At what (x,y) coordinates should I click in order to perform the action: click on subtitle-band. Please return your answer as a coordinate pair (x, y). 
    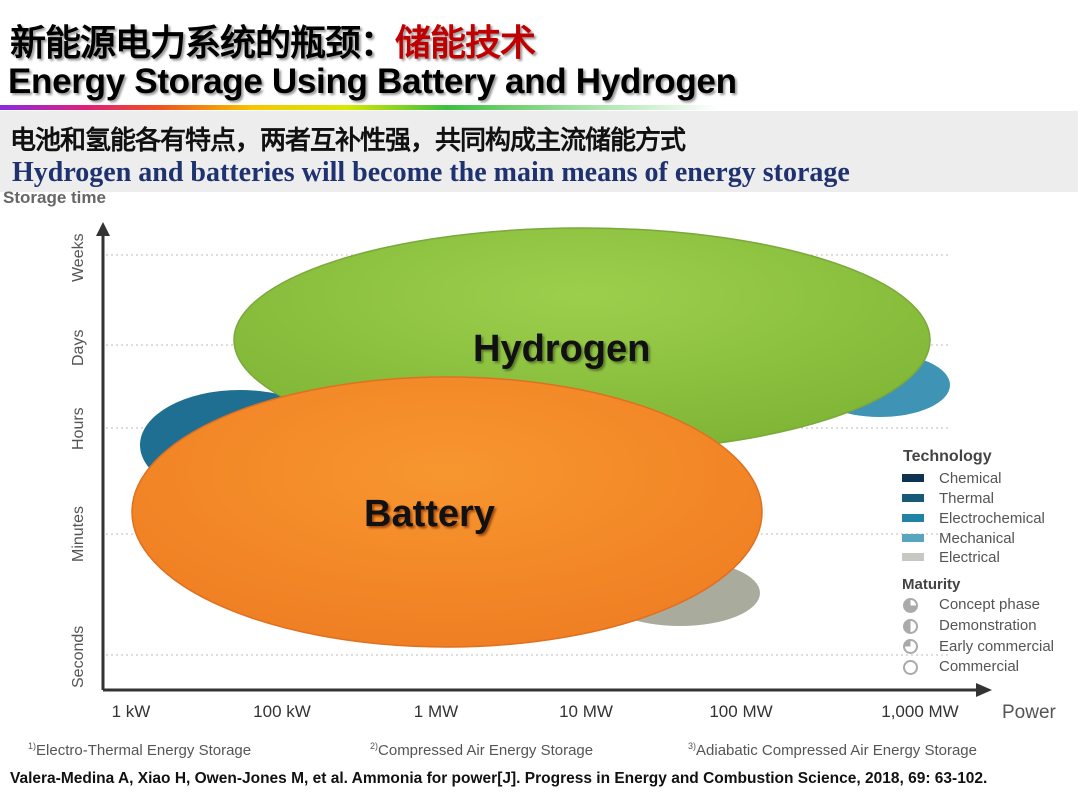
    Looking at the image, I should click on (539, 151).